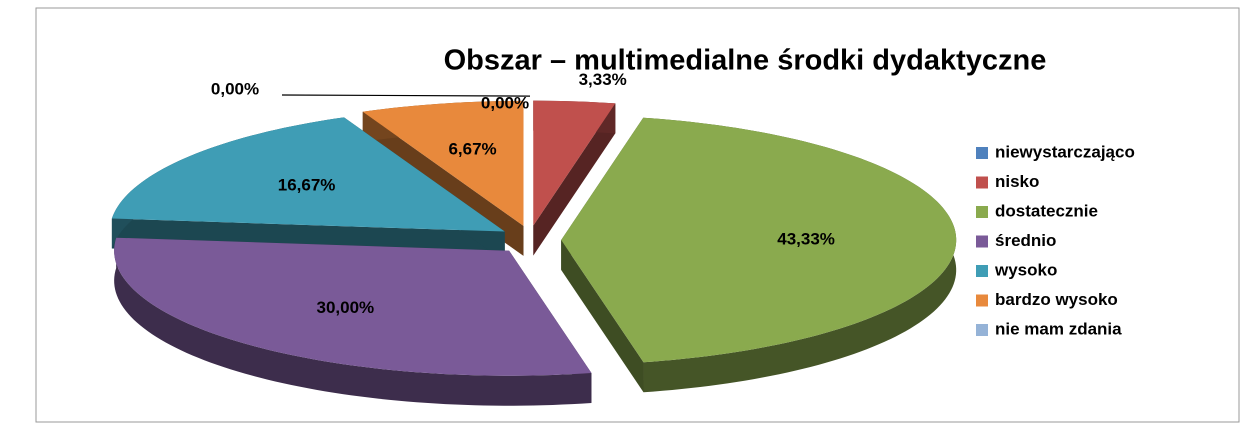 The width and height of the screenshot is (1245, 426). I want to click on legend-label: wysoko, so click(1025, 269).